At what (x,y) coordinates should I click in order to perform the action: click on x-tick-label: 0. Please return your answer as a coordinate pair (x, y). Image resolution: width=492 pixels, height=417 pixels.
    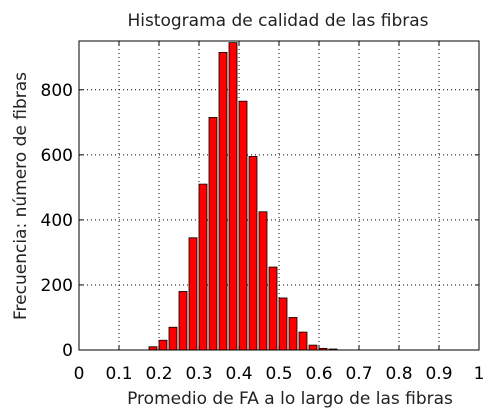
    Looking at the image, I should click on (79, 374).